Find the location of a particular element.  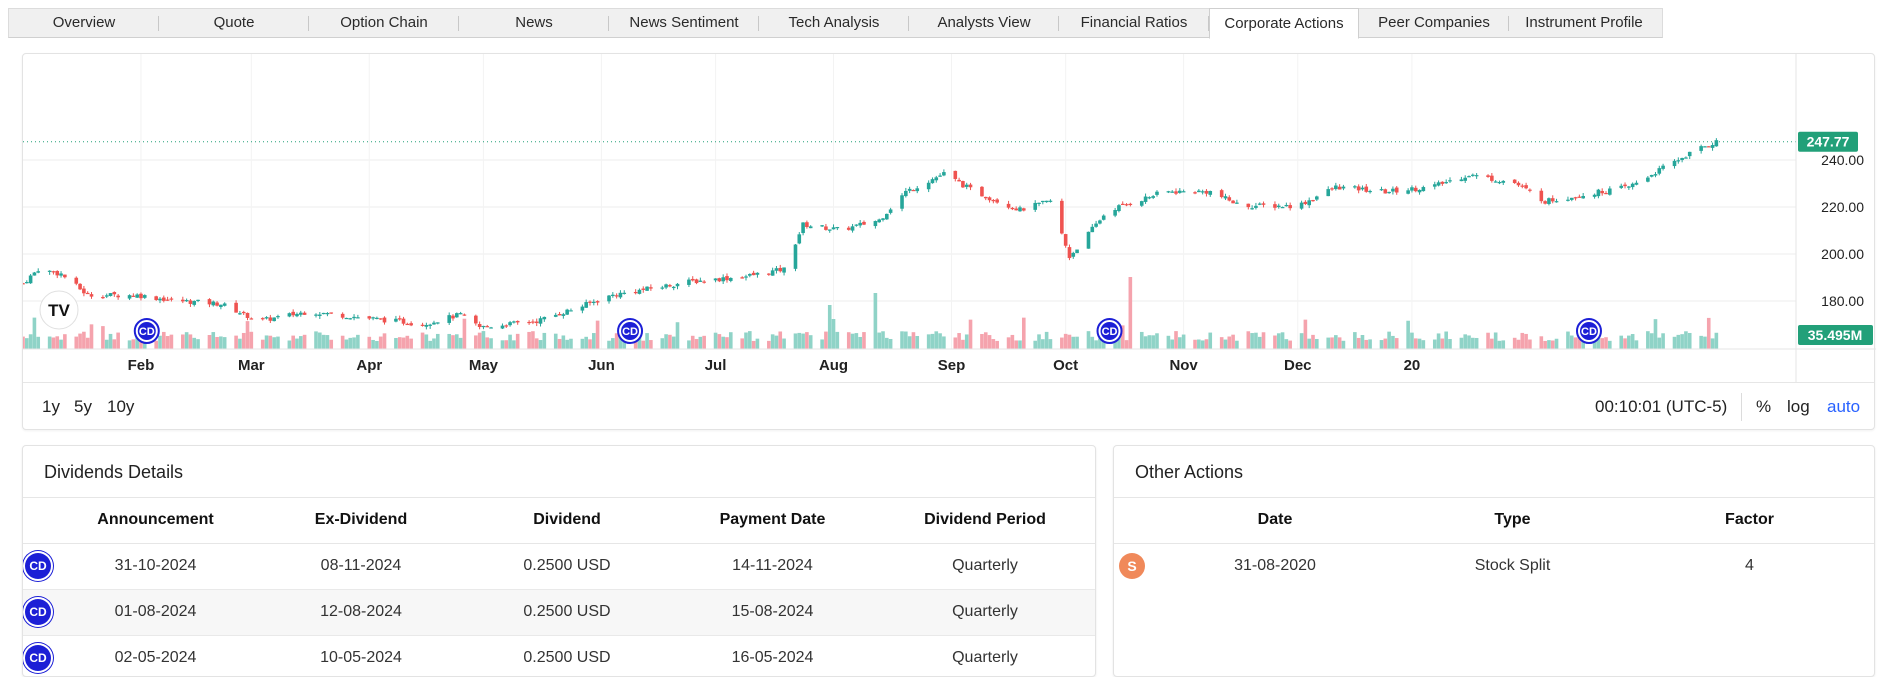

tab-corporate-actions: Corporate Actions is located at coordinates (1284, 23).